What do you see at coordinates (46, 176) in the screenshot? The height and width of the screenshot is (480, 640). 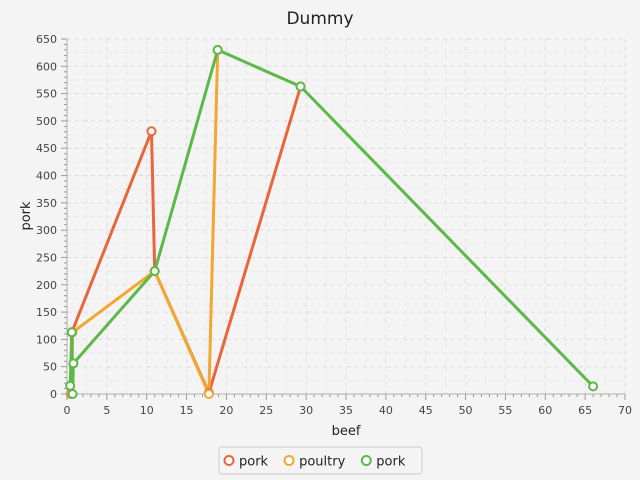 I see `y-tick-label: 400` at bounding box center [46, 176].